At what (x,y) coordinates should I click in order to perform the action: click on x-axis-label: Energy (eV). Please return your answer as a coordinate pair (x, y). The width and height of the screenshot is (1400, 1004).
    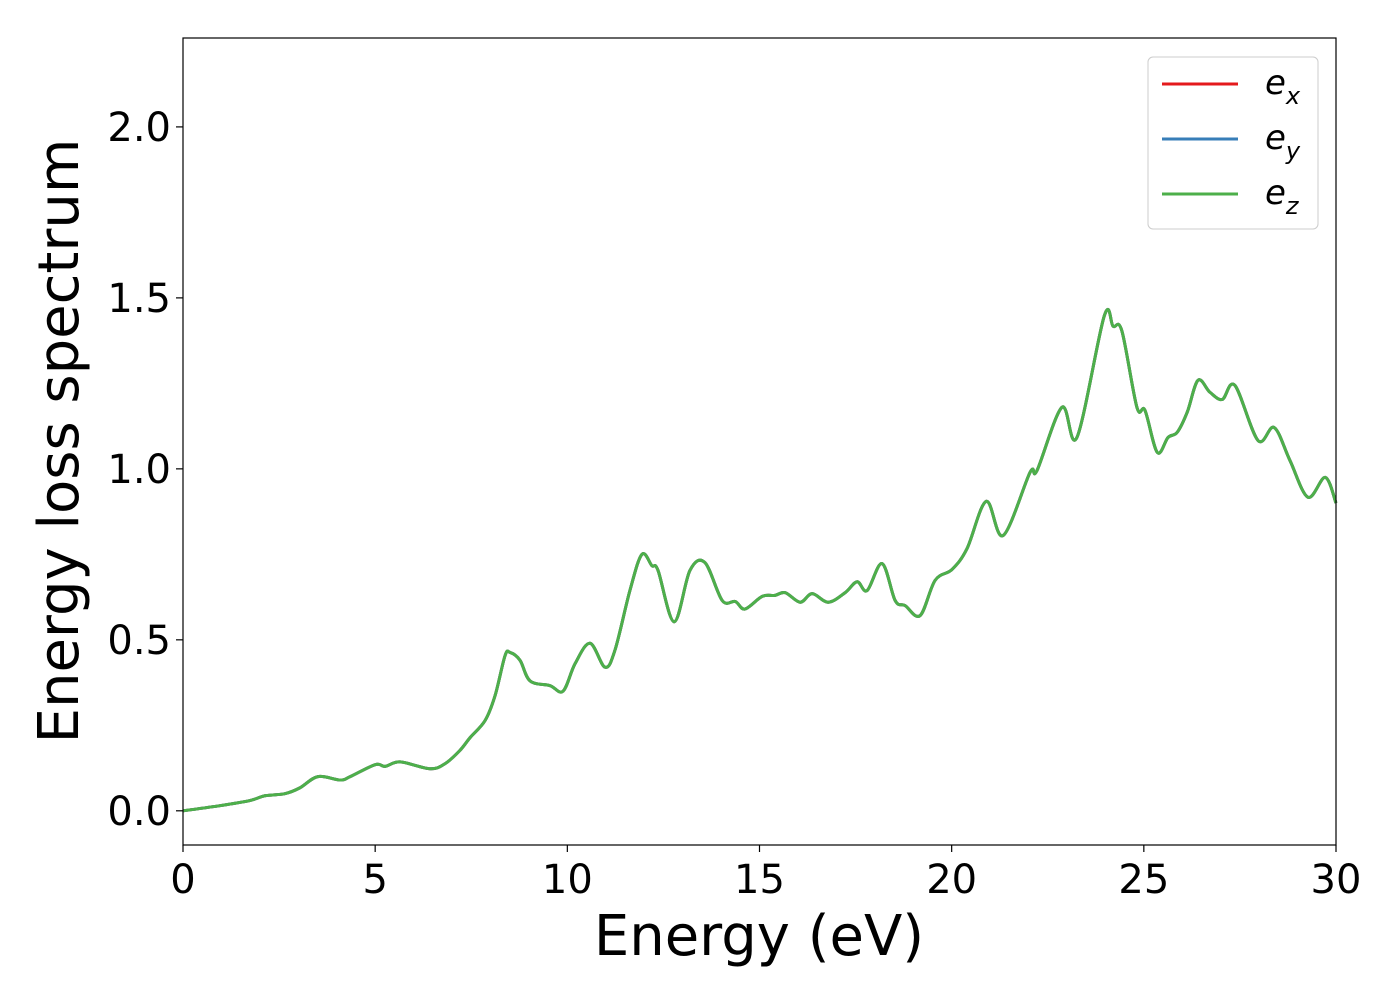
    Looking at the image, I should click on (759, 936).